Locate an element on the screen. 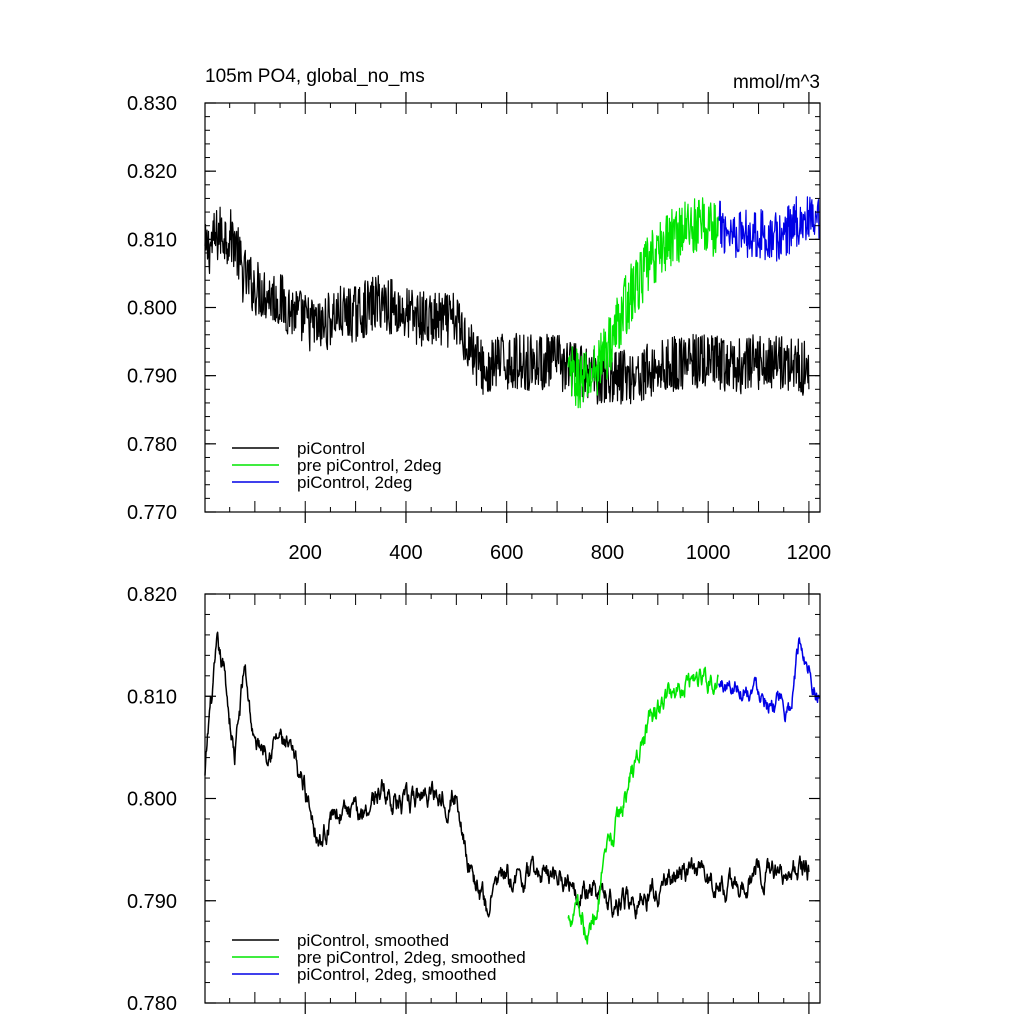 This screenshot has width=1024, height=1024. x-tick-label: 200 is located at coordinates (305, 553).